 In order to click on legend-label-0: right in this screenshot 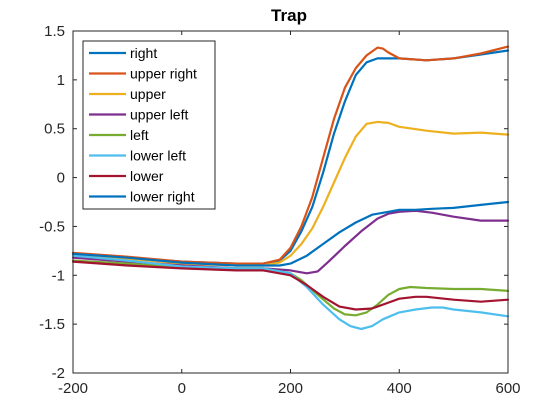, I will do `click(143, 53)`.